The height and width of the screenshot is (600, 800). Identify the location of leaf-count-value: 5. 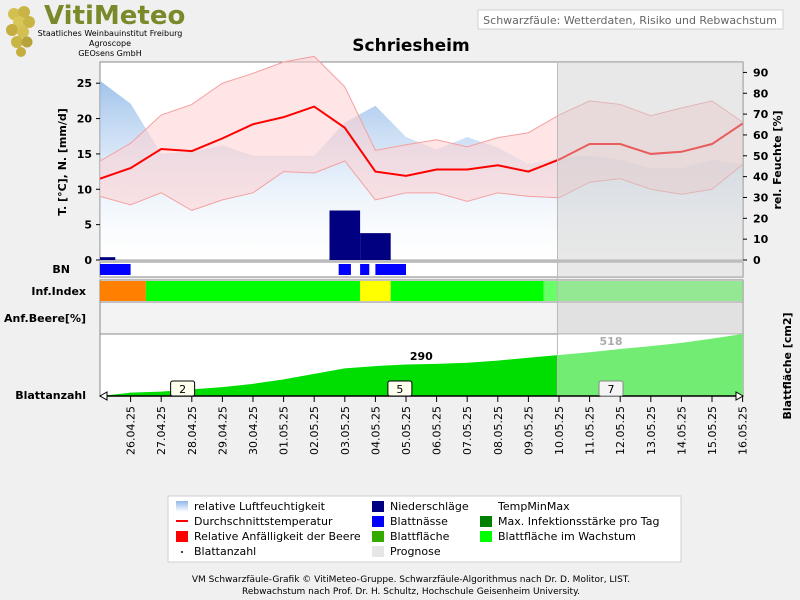
(399, 389).